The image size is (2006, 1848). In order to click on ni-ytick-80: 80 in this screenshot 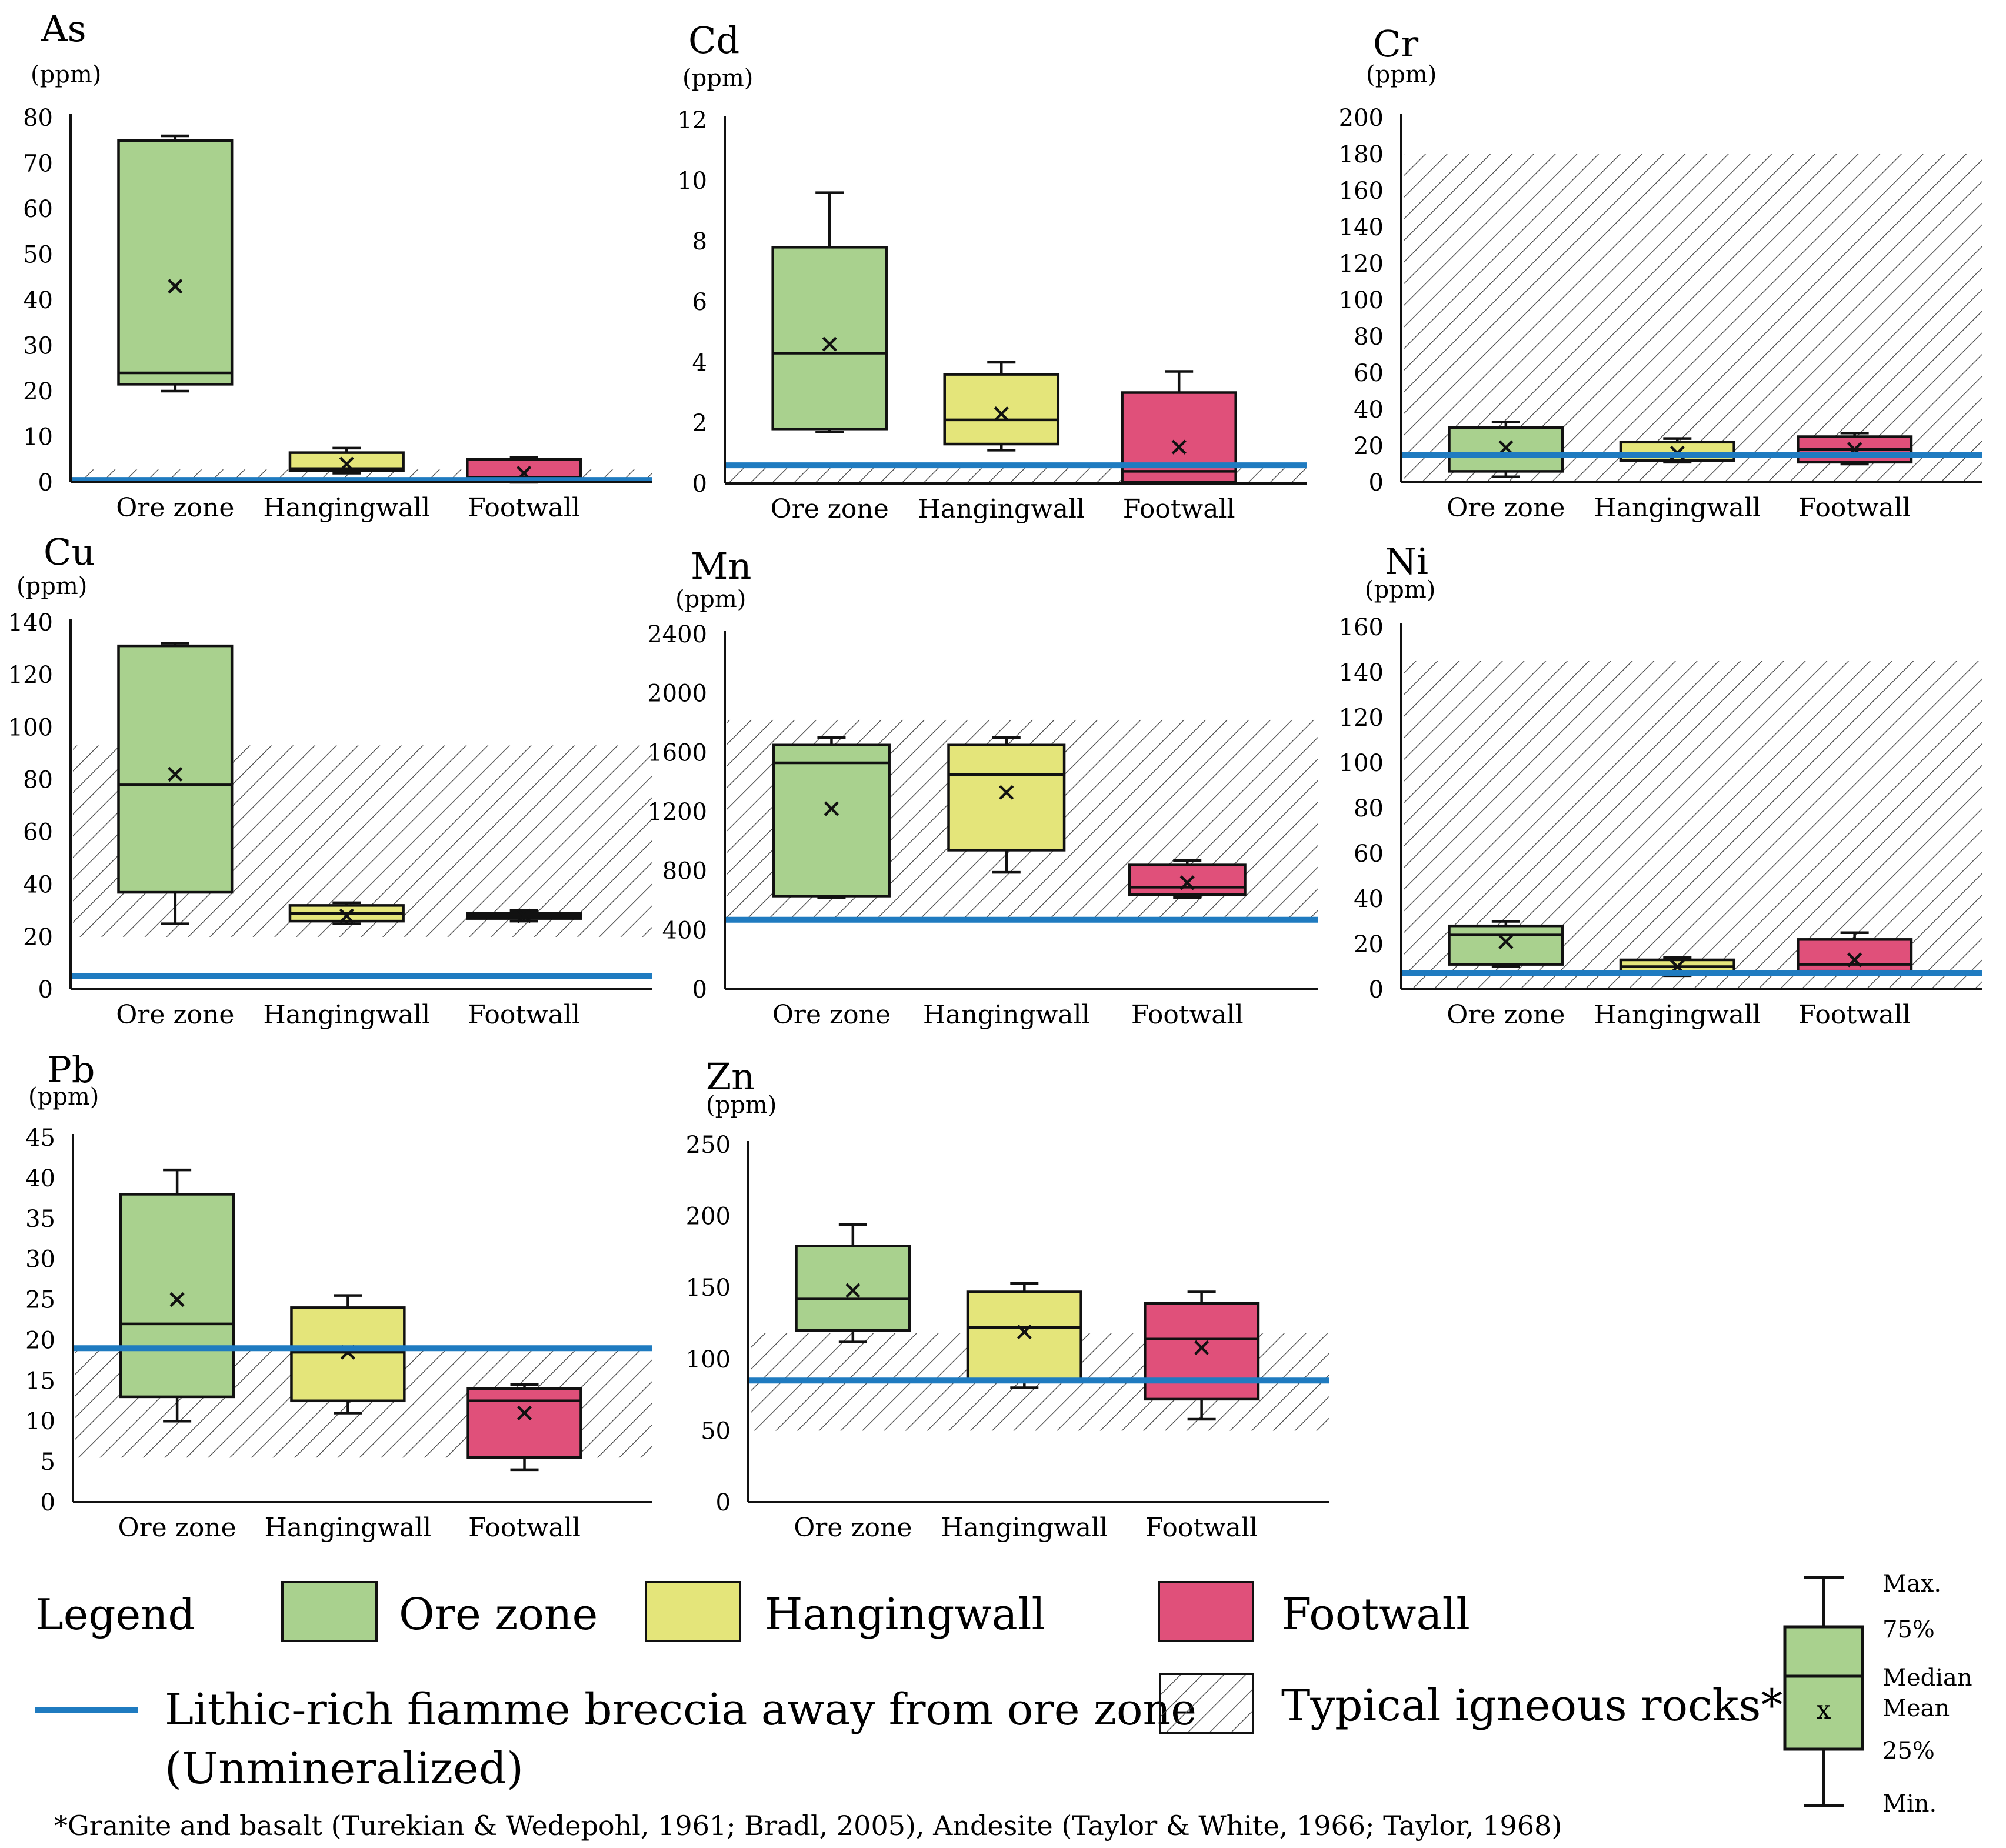, I will do `click(1369, 808)`.